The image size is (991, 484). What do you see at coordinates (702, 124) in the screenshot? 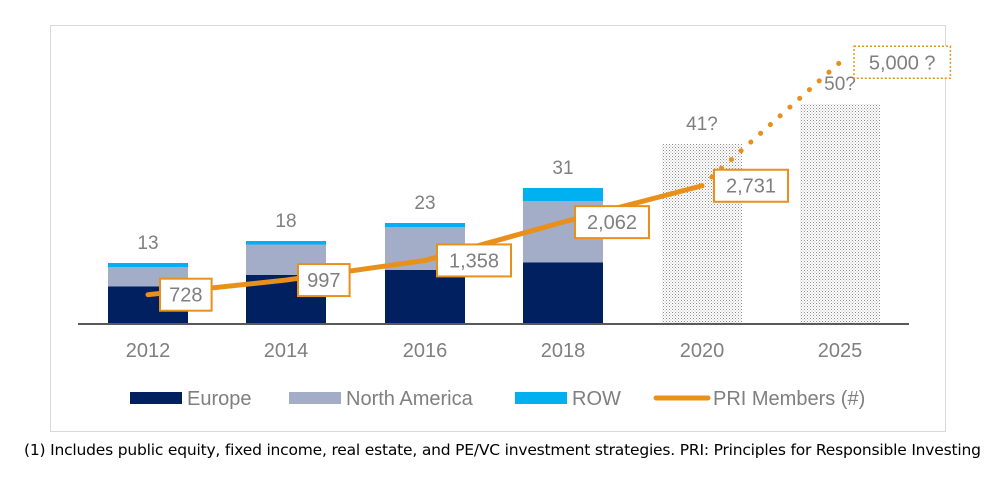
I see `bar-total-label-2020: 41?` at bounding box center [702, 124].